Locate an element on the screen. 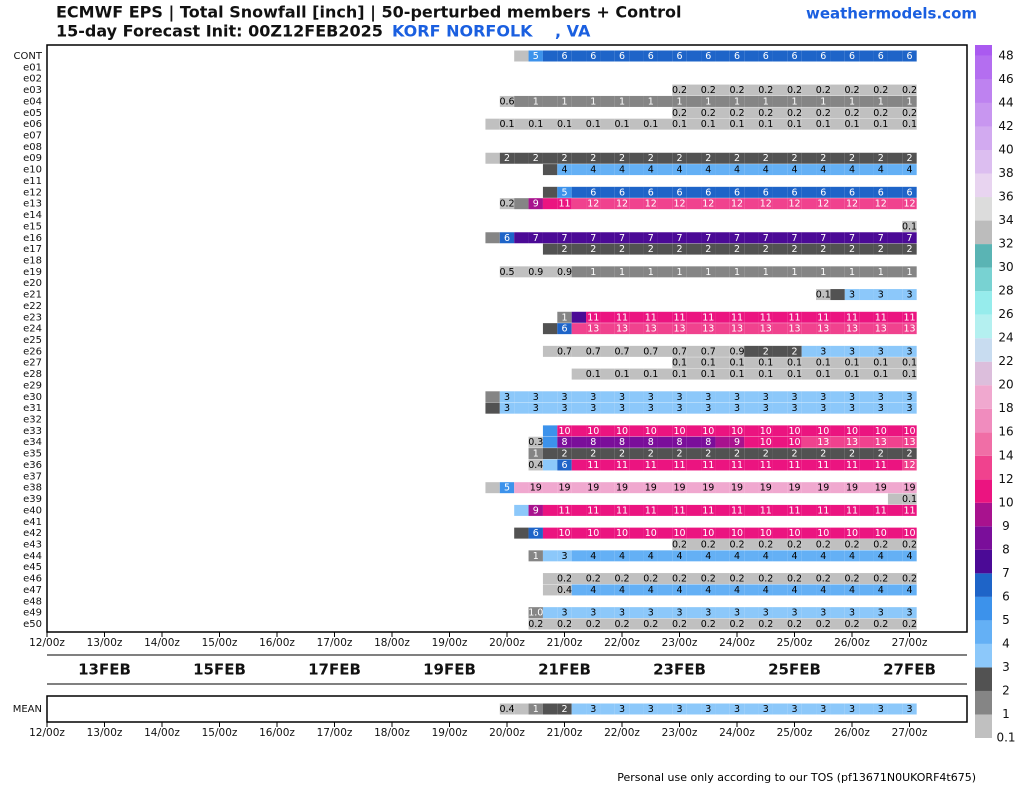 This screenshot has width=1024, height=788. colorbar-label: 36 is located at coordinates (1005, 197).